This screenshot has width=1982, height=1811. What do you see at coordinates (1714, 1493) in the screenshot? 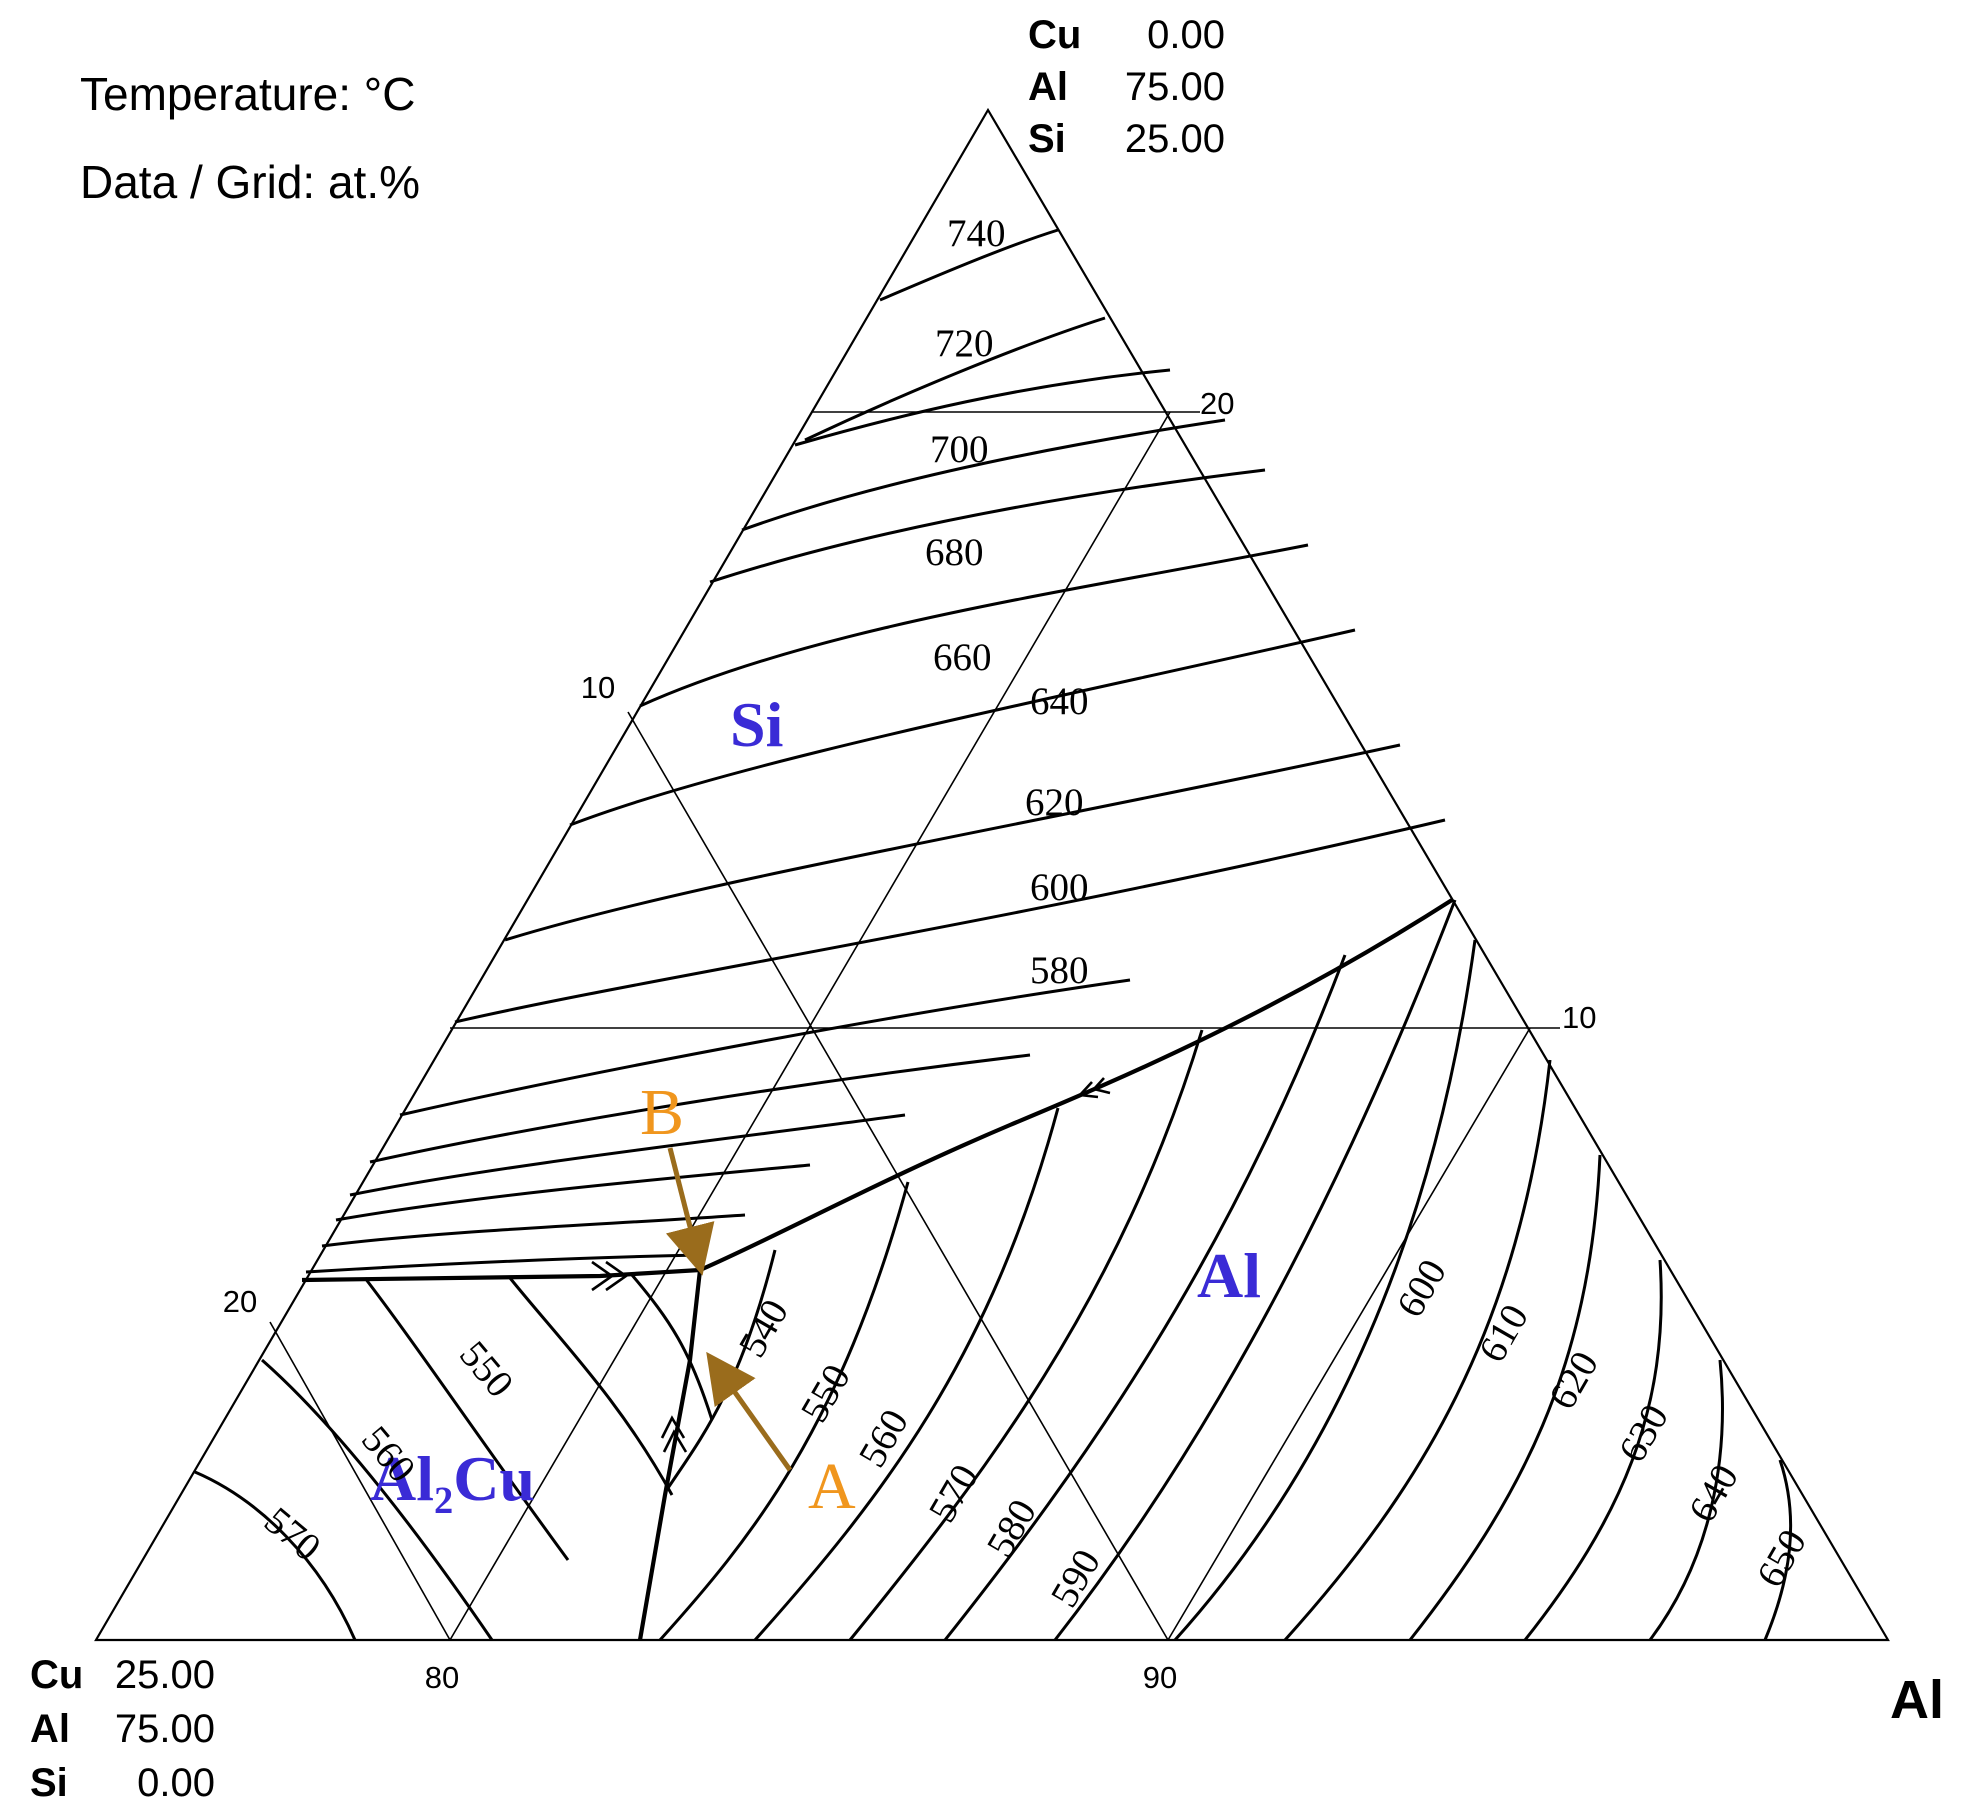
I see `label-al-640: 640` at bounding box center [1714, 1493].